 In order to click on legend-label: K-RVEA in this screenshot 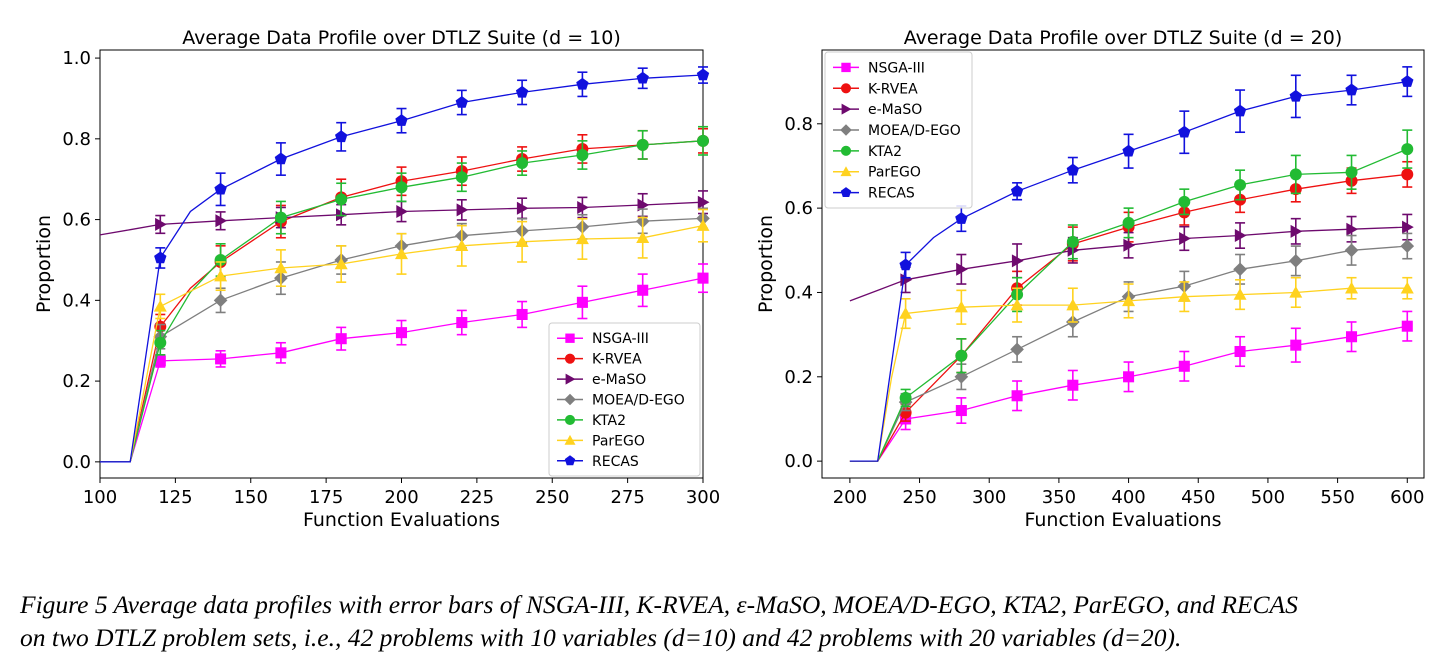, I will do `click(893, 89)`.